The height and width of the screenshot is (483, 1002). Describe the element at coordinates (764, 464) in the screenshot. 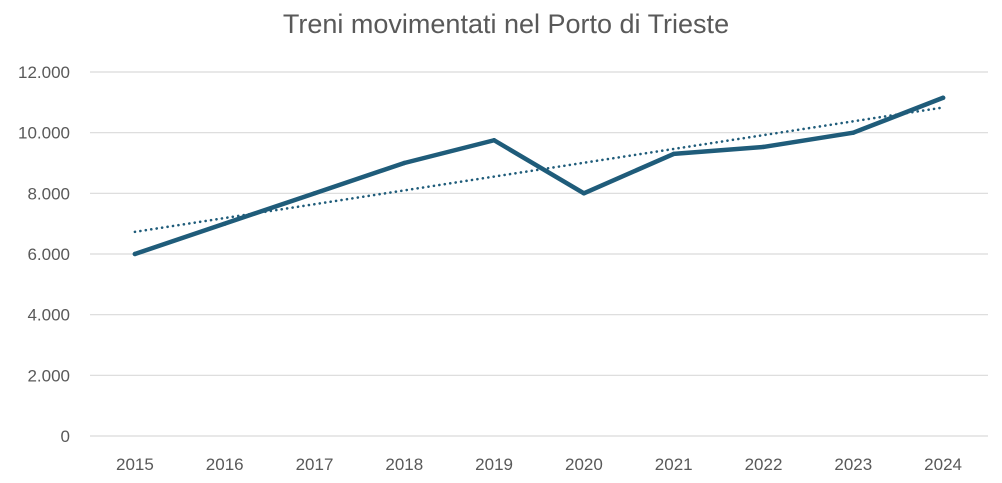

I see `x-tick-label: 2022` at that location.